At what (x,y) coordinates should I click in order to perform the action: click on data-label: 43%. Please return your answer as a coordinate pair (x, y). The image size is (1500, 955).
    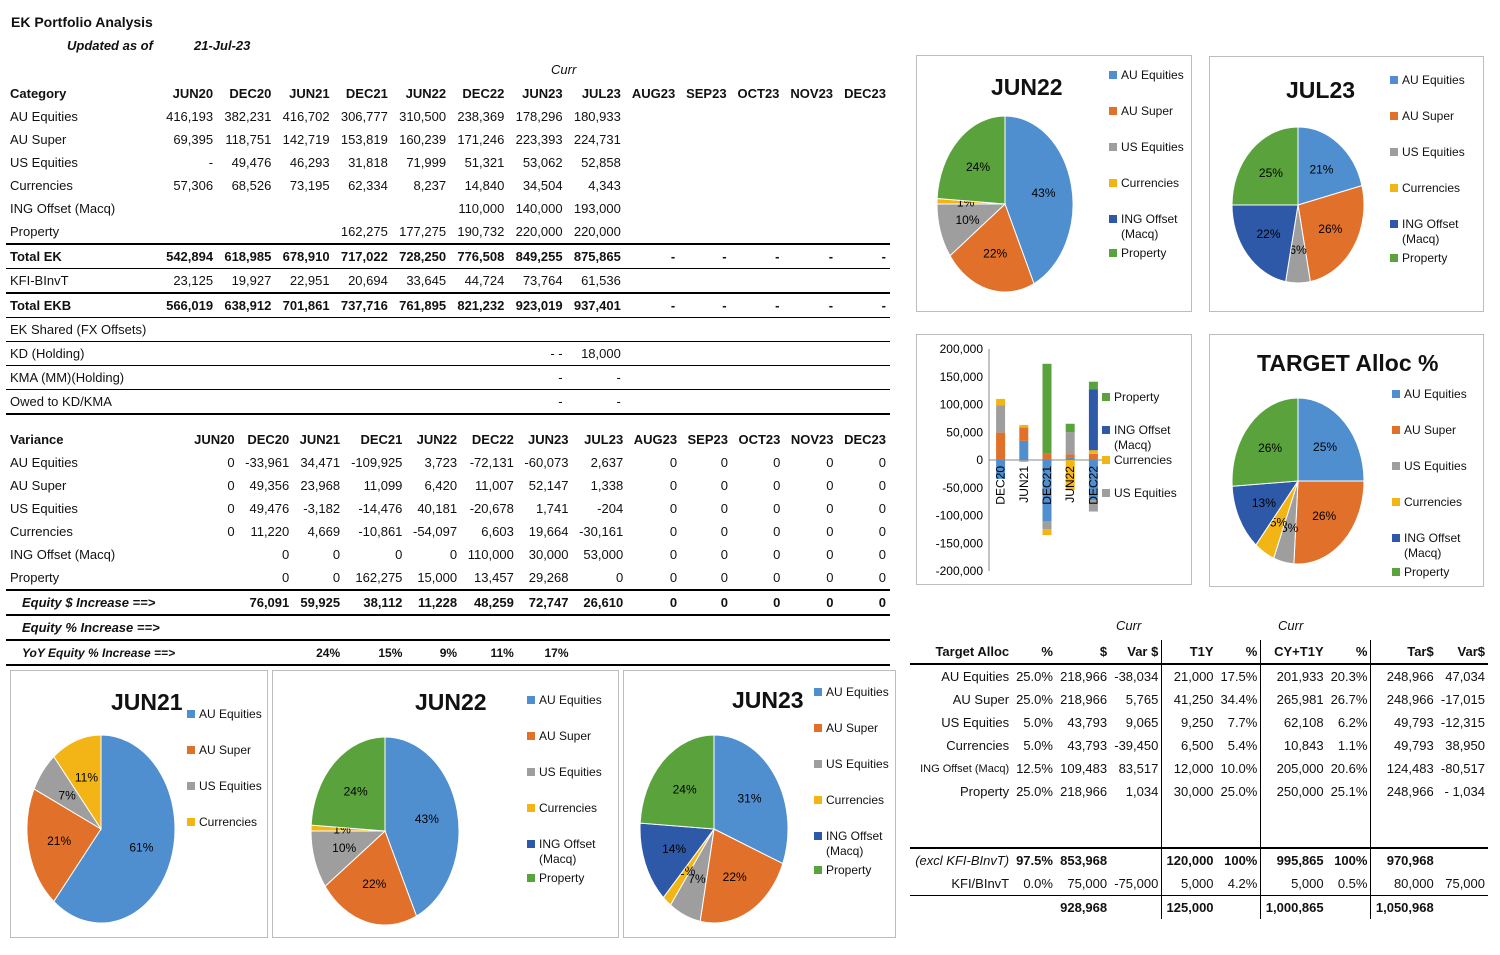
    Looking at the image, I should click on (1043, 193).